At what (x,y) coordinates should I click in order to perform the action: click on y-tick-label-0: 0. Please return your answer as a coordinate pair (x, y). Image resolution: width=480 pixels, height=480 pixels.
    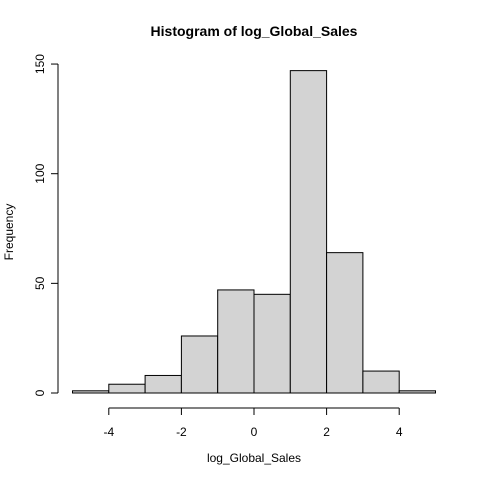
    Looking at the image, I should click on (40, 392).